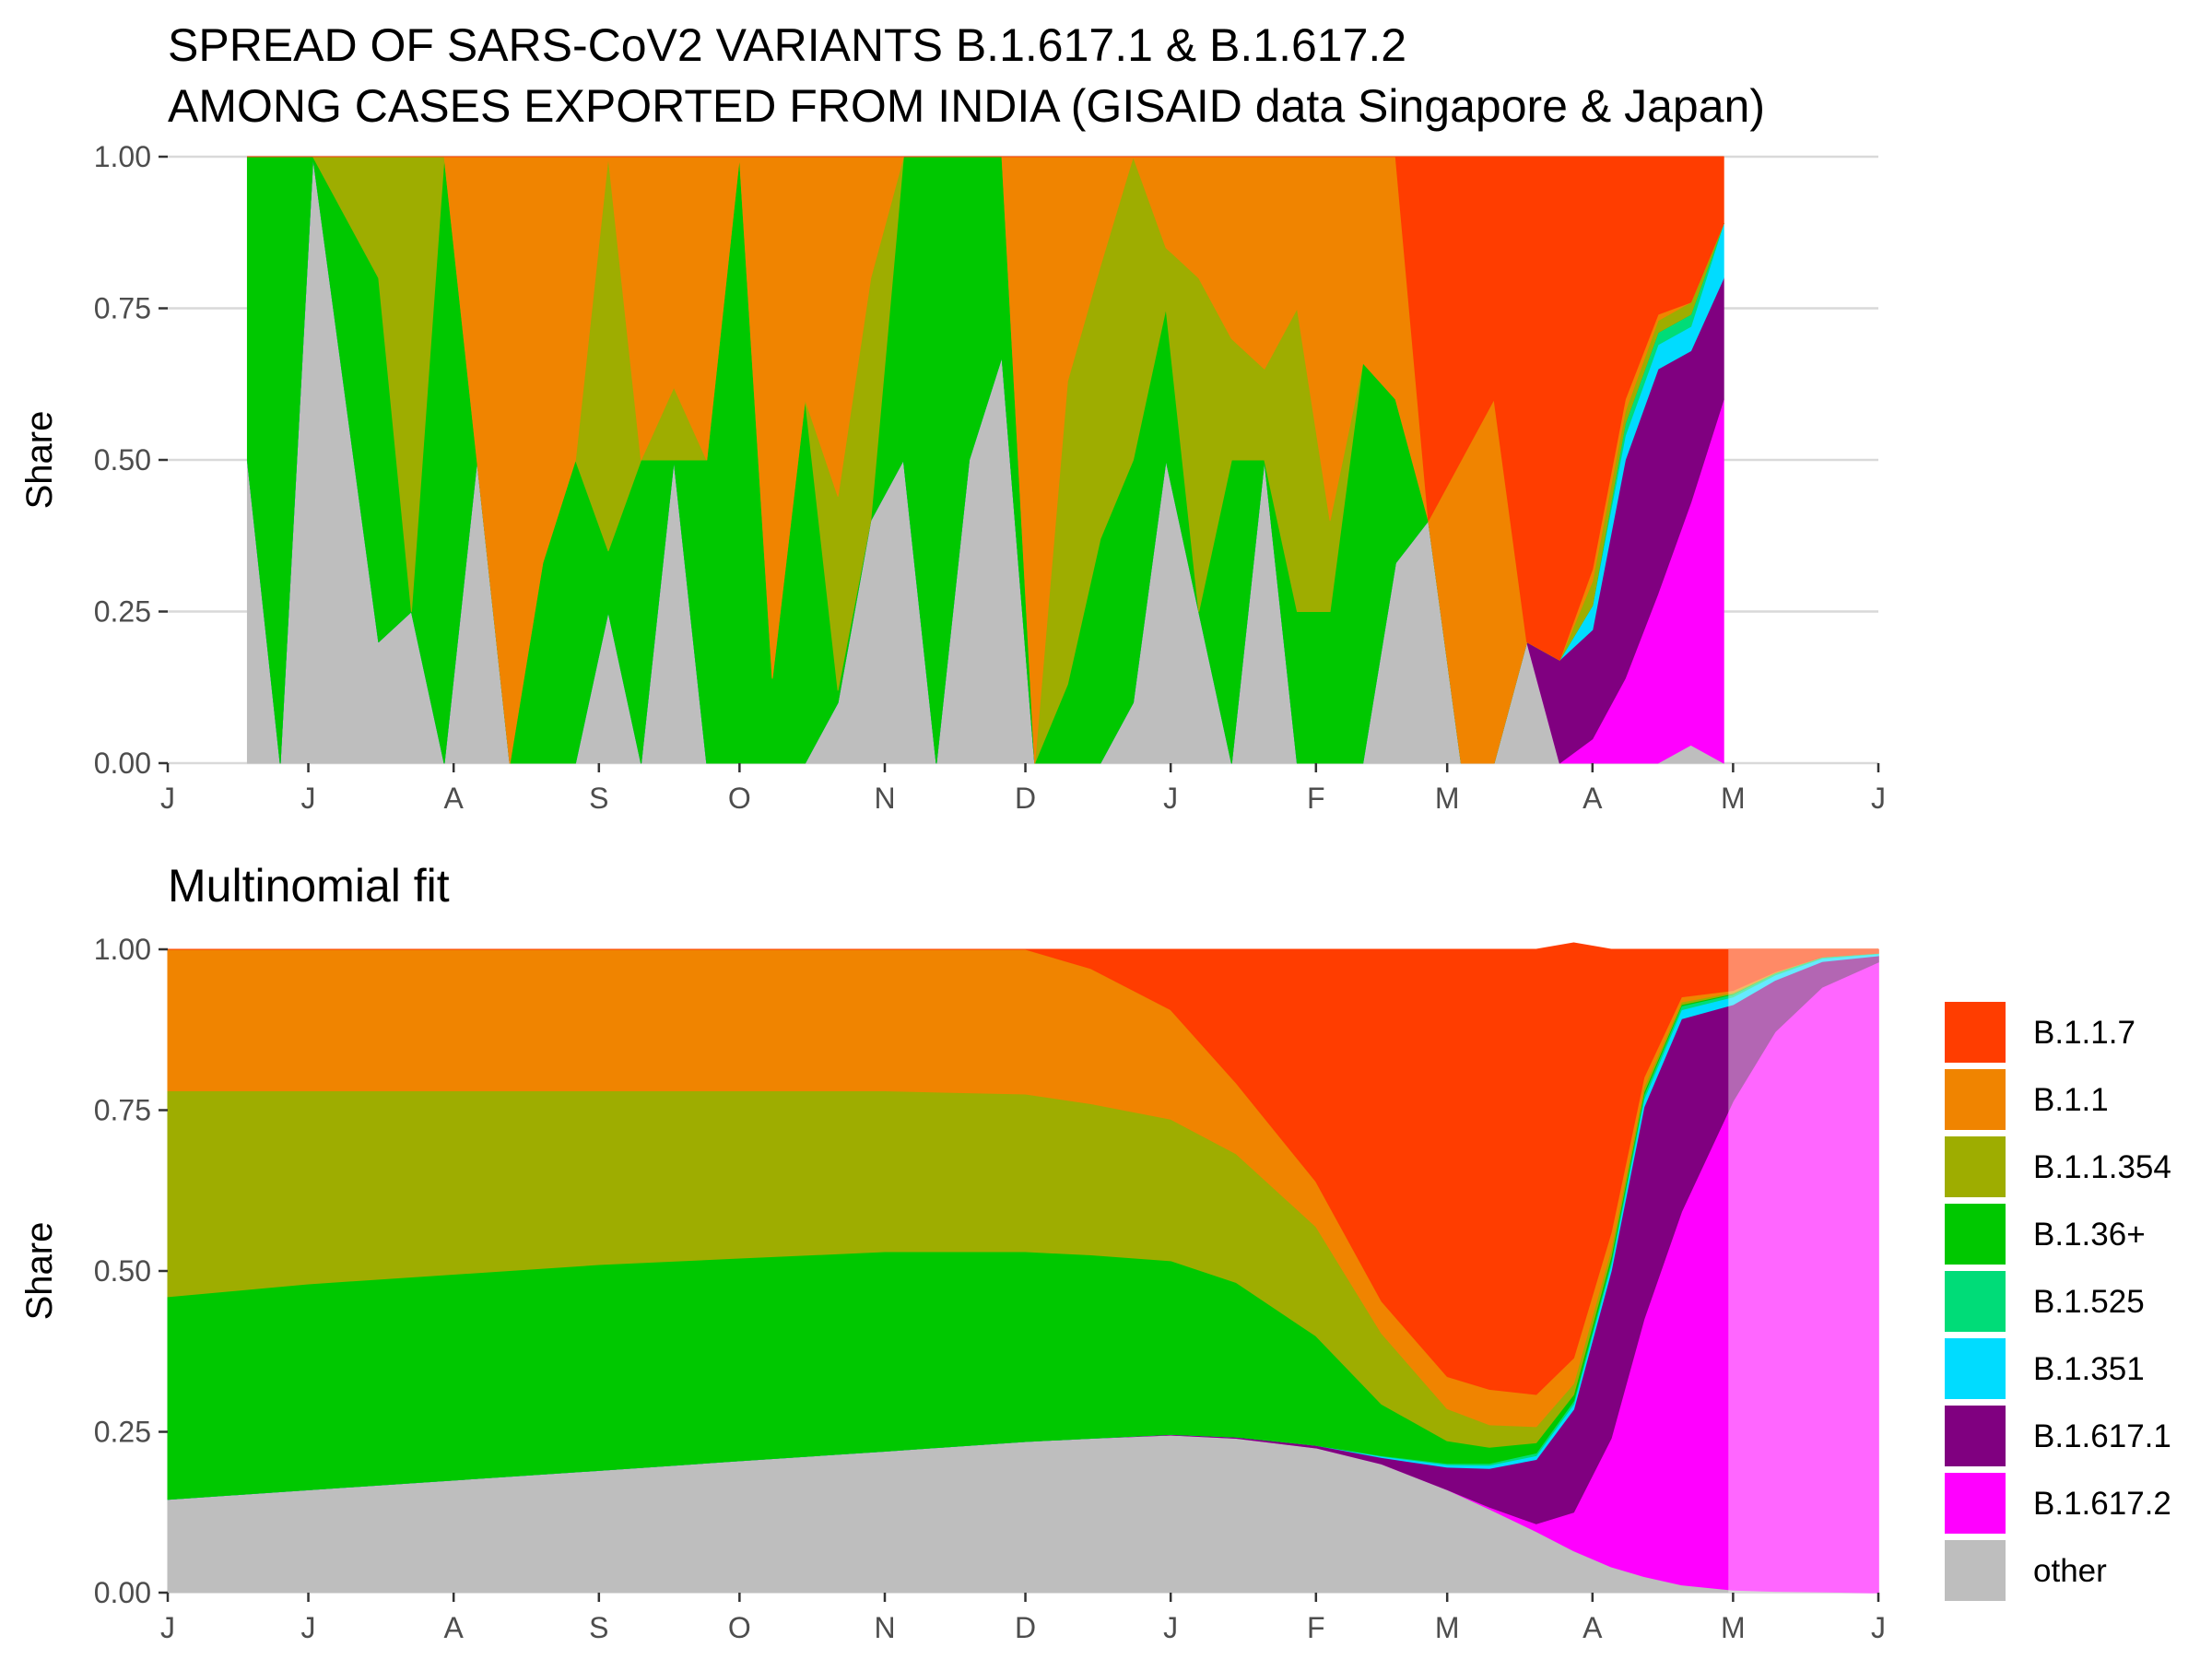 This screenshot has height=1659, width=2212. I want to click on x-tick-label-1-6: D, so click(1025, 1627).